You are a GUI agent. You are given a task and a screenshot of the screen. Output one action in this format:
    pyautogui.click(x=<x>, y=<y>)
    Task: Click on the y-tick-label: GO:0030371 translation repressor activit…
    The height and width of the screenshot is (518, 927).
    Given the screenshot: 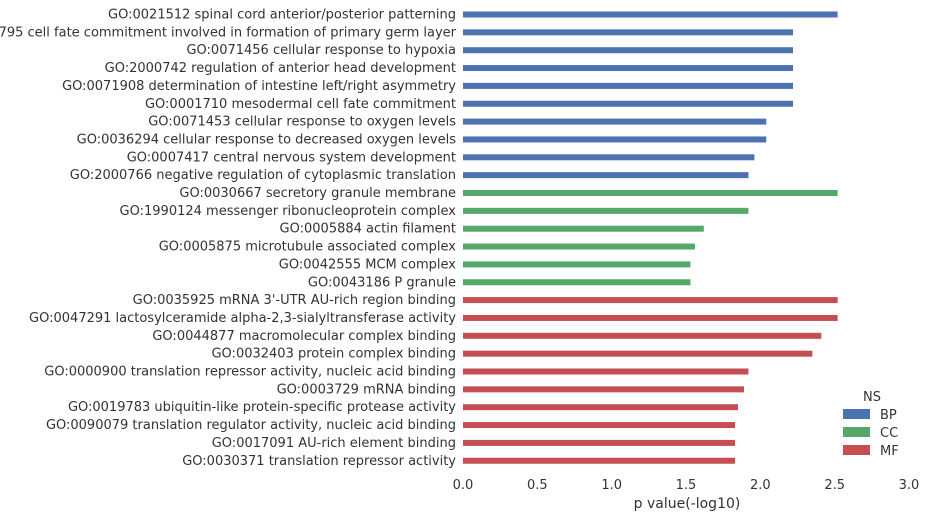 What is the action you would take?
    pyautogui.click(x=319, y=461)
    